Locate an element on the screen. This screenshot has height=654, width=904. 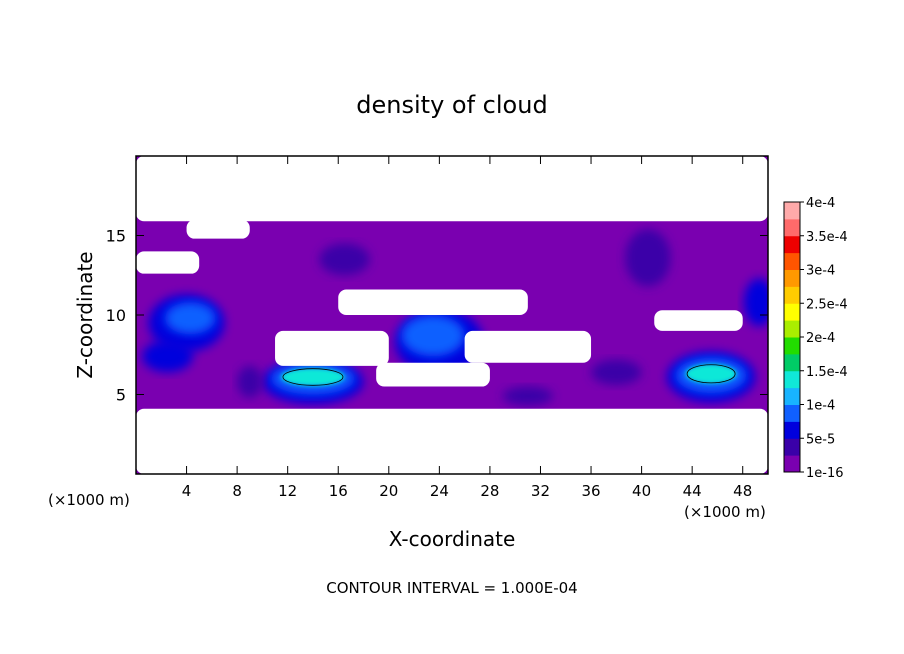
x-tick-label: 24 is located at coordinates (439, 491).